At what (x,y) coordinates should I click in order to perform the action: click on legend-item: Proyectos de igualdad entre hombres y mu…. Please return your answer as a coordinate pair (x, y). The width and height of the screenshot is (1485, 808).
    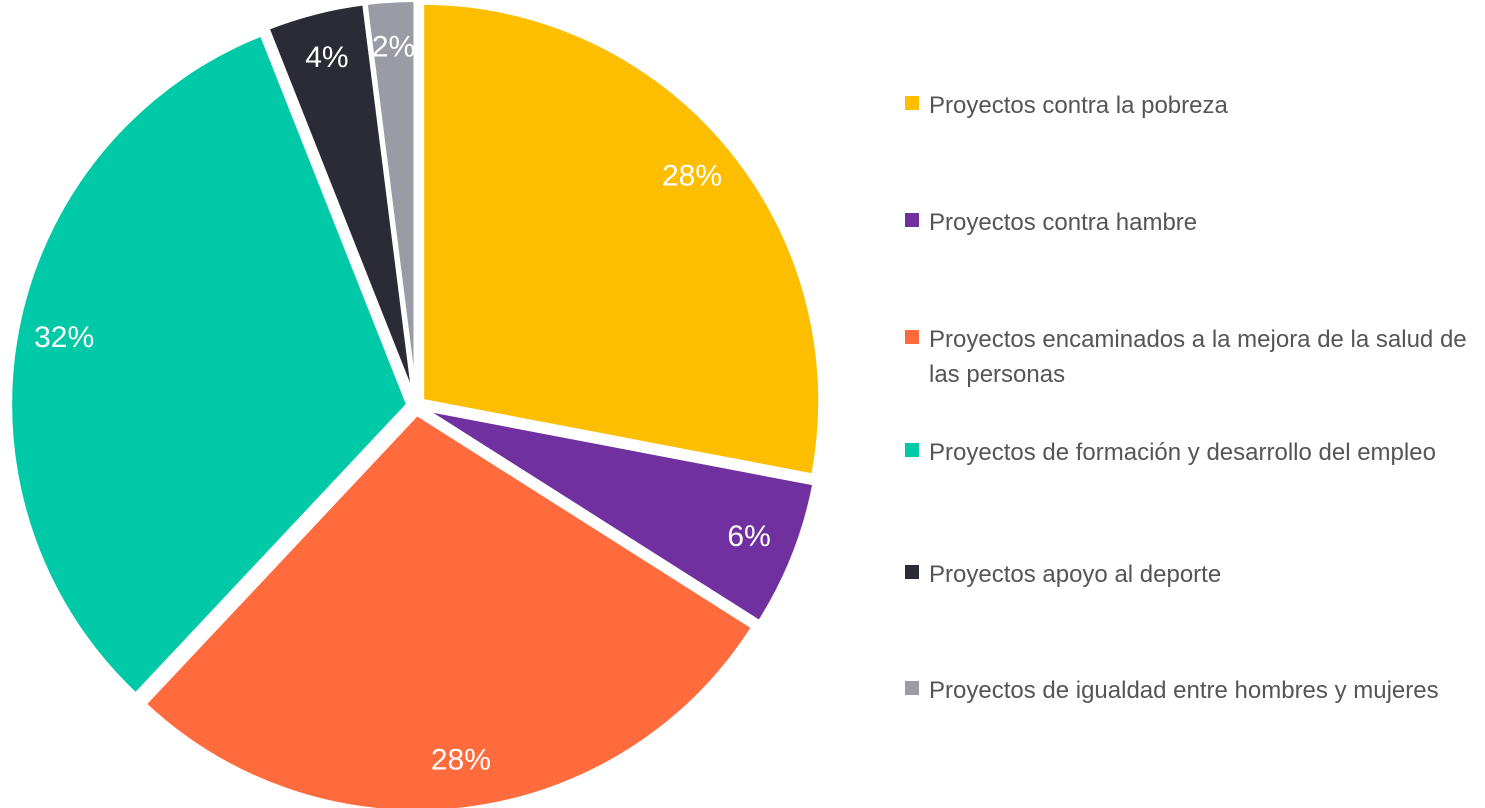
    Looking at the image, I should click on (1192, 690).